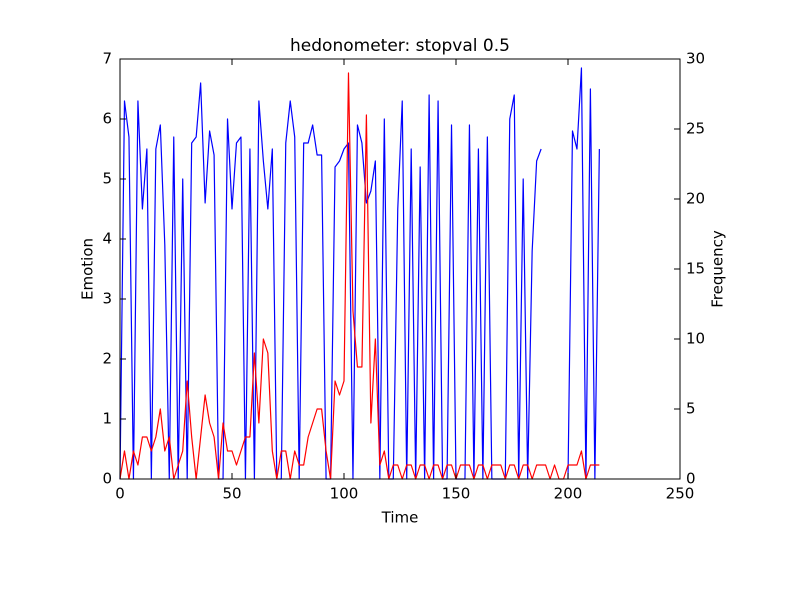  I want to click on y2-axis-label: Frequency, so click(718, 269).